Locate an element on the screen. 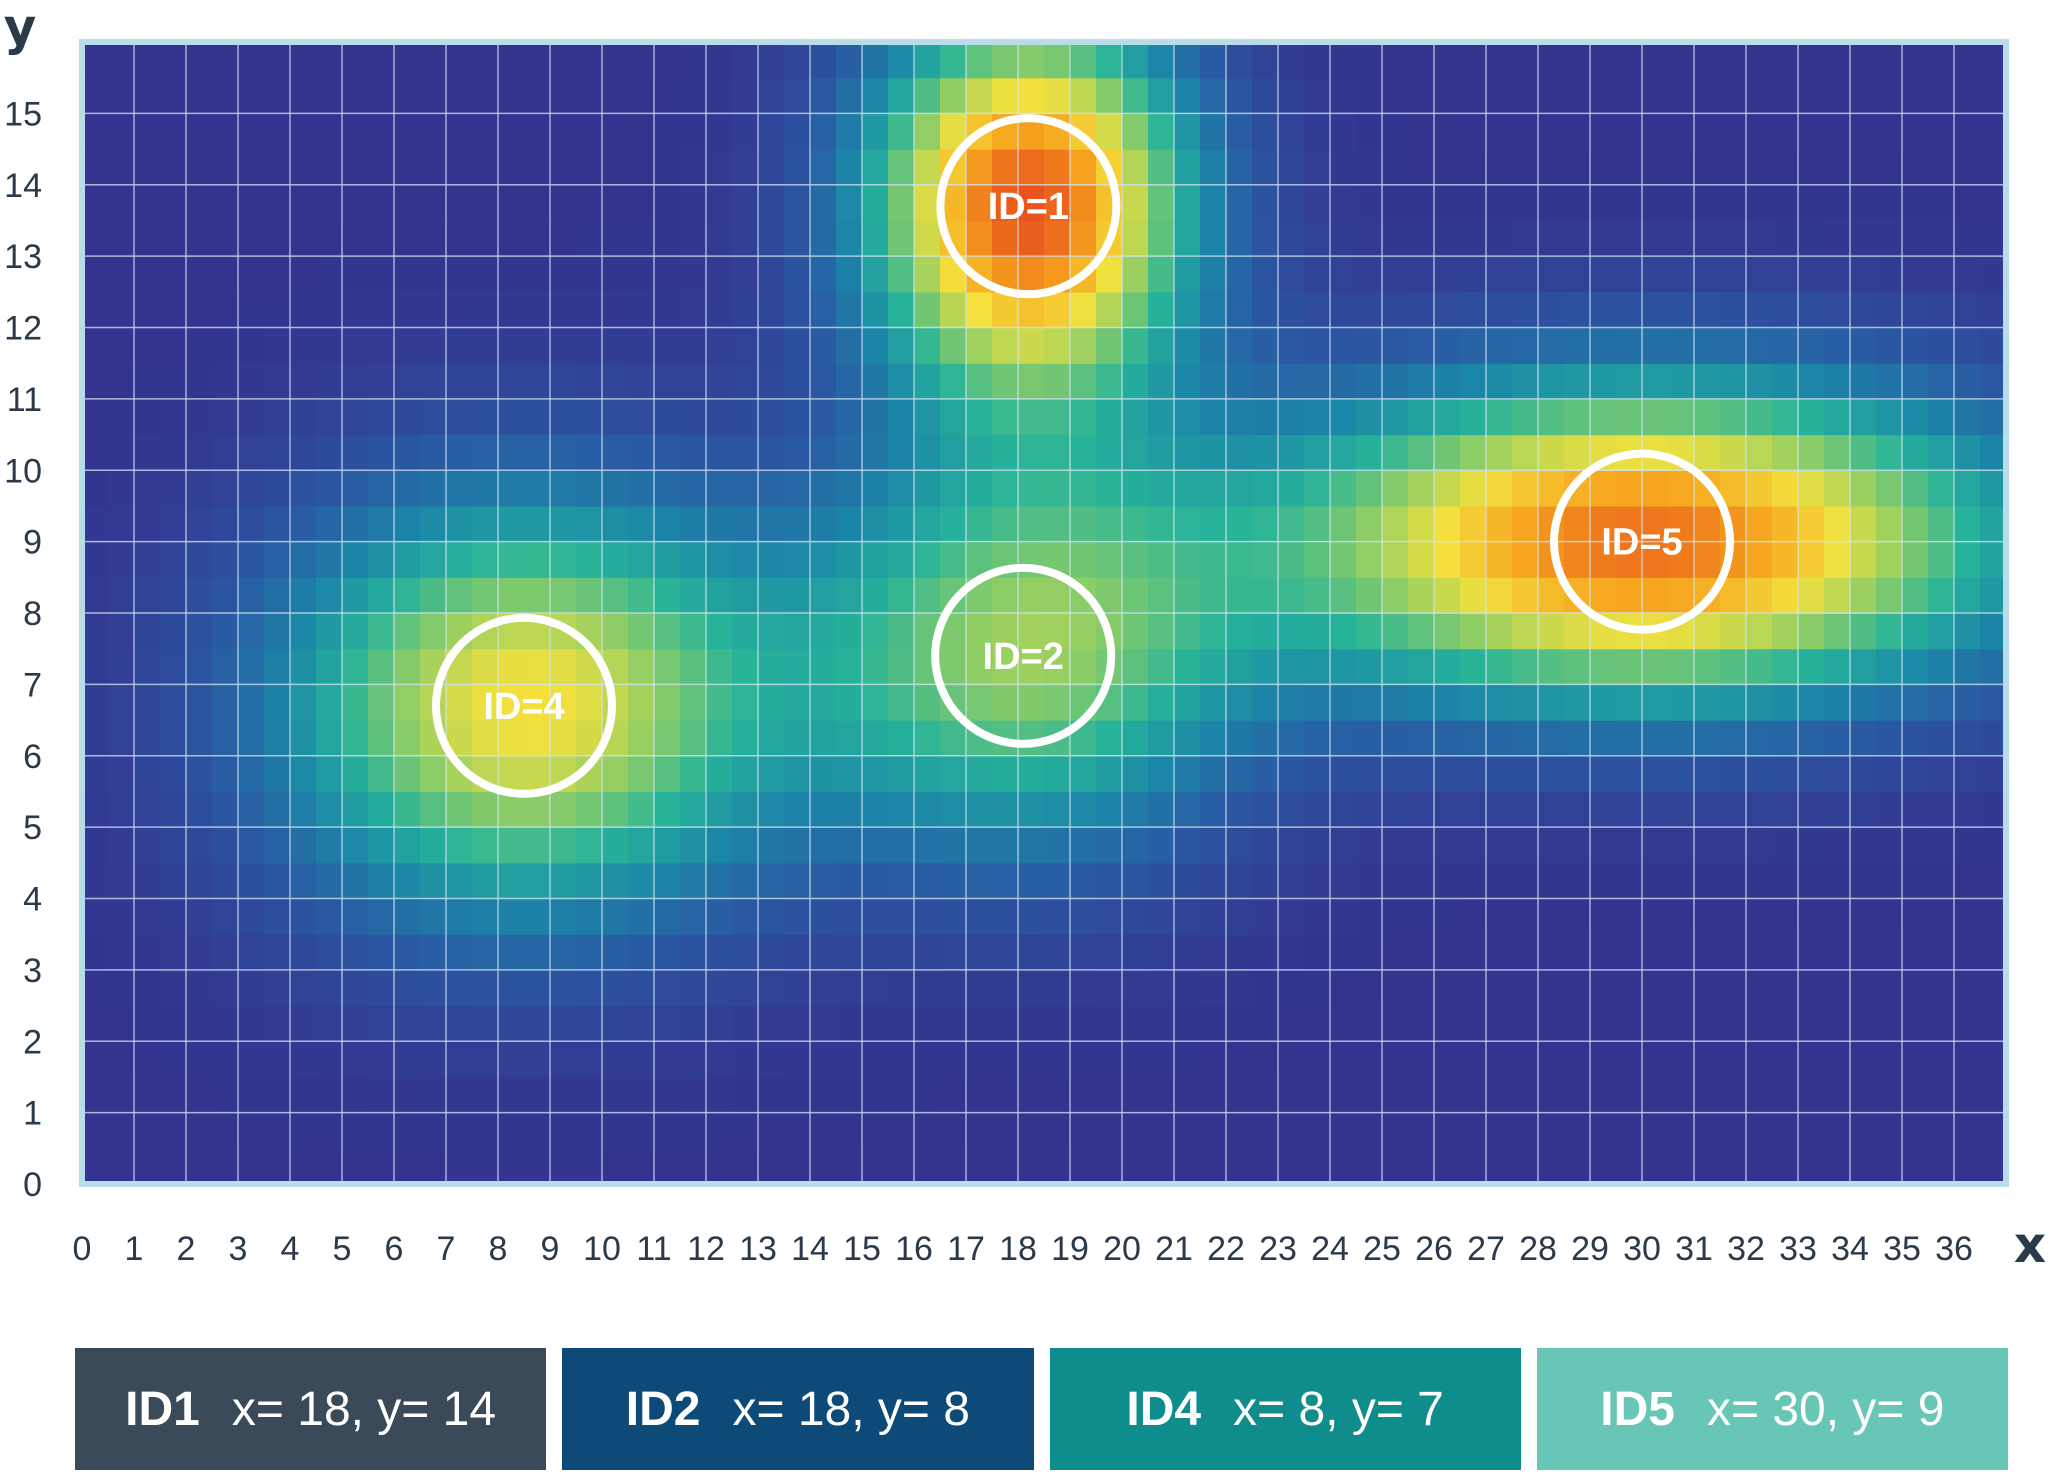  legend-id: ID1 is located at coordinates (162, 1409).